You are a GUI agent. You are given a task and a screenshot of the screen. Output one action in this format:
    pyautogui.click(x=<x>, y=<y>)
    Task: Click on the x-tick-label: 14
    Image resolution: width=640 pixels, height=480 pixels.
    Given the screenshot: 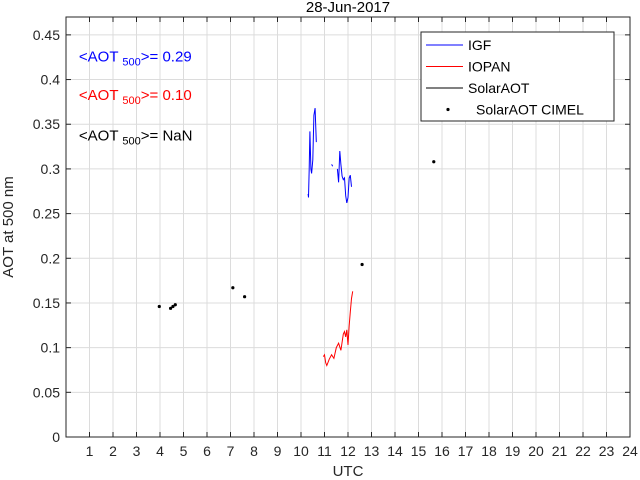 What is the action you would take?
    pyautogui.click(x=395, y=451)
    